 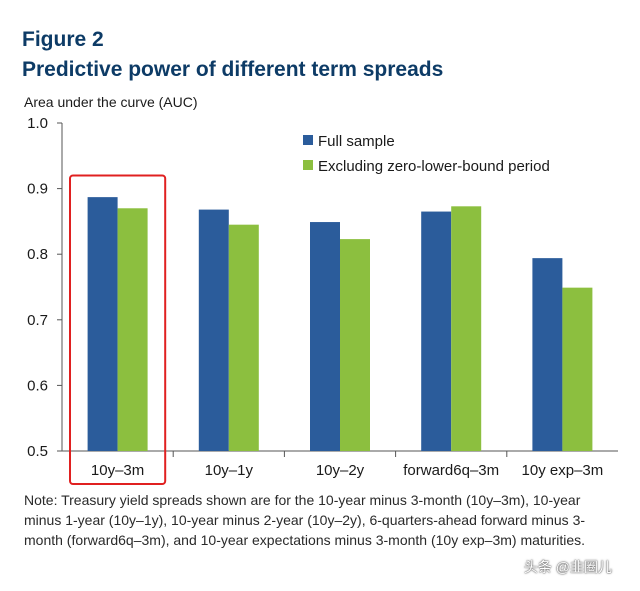 I want to click on x-tick-label-2: 10y–2y, so click(x=340, y=470).